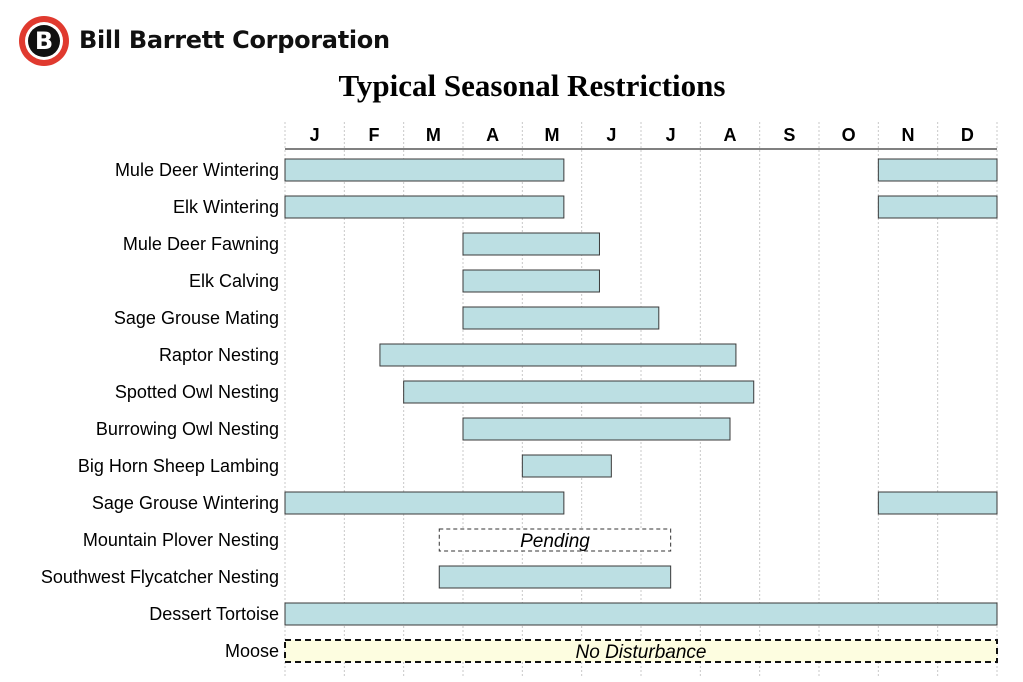 The image size is (1023, 682). I want to click on company-logo: B Bill Barrett Corporation, so click(217, 43).